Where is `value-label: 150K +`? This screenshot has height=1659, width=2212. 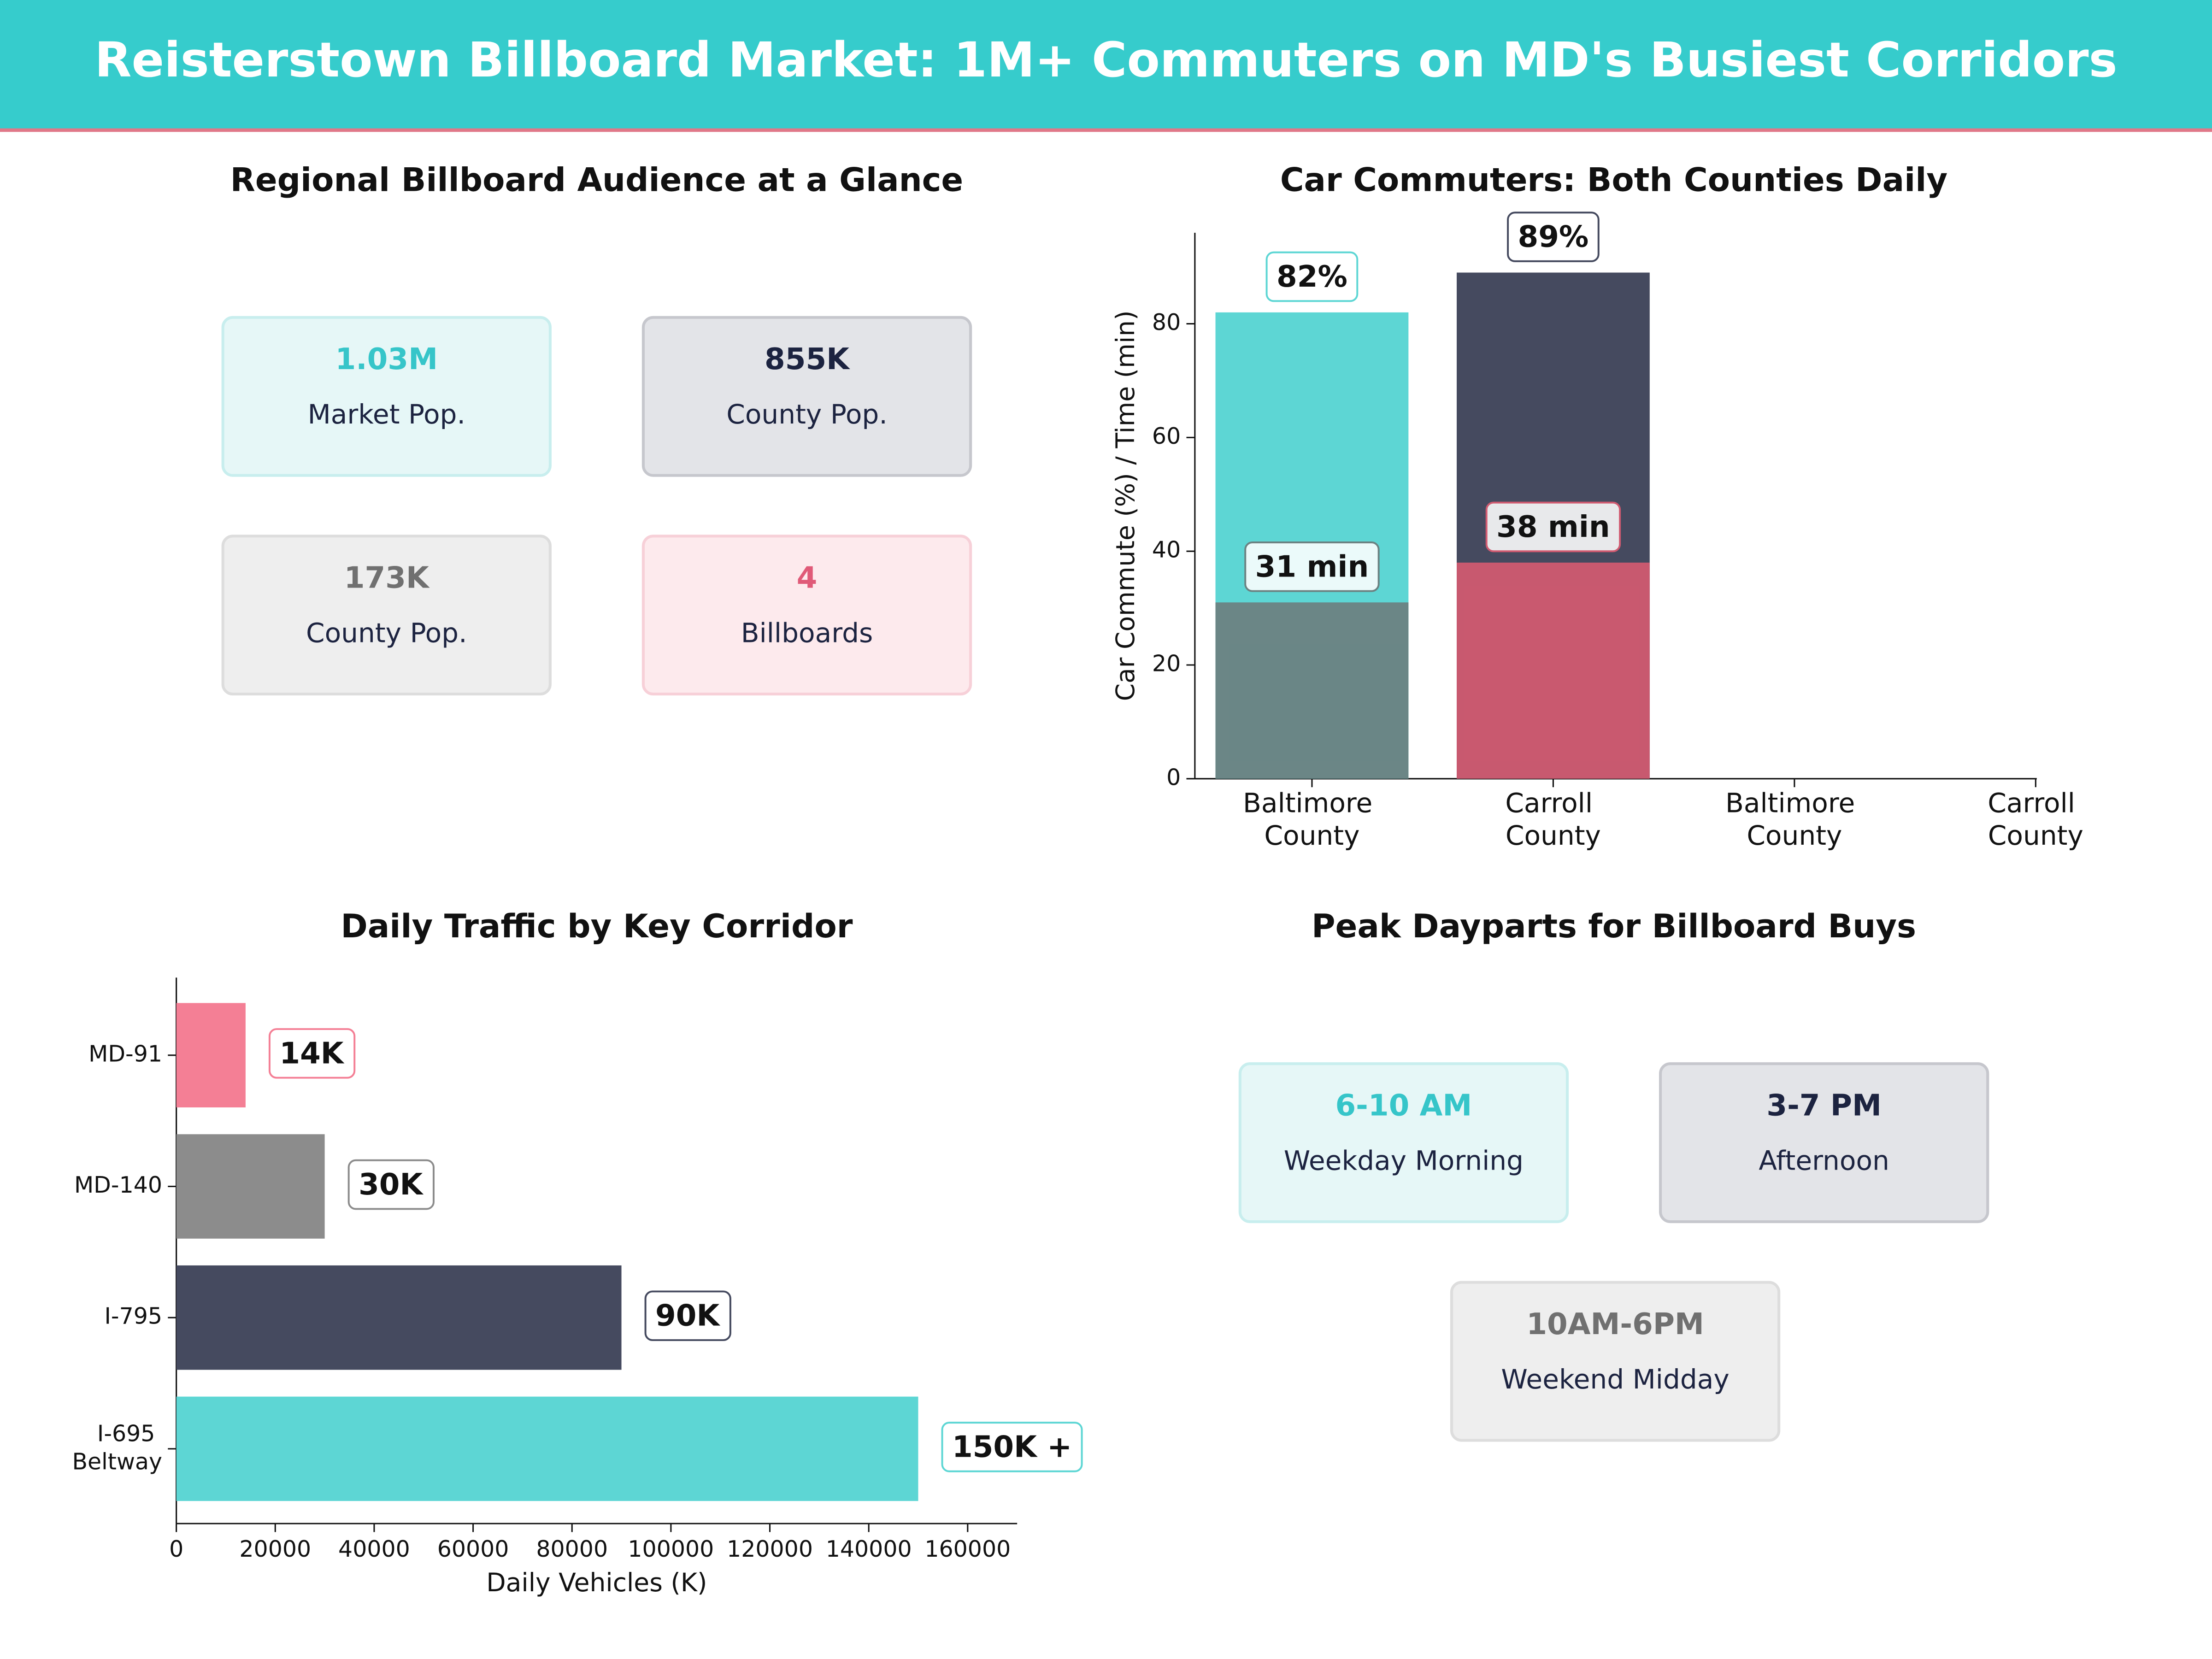 value-label: 150K + is located at coordinates (1012, 1447).